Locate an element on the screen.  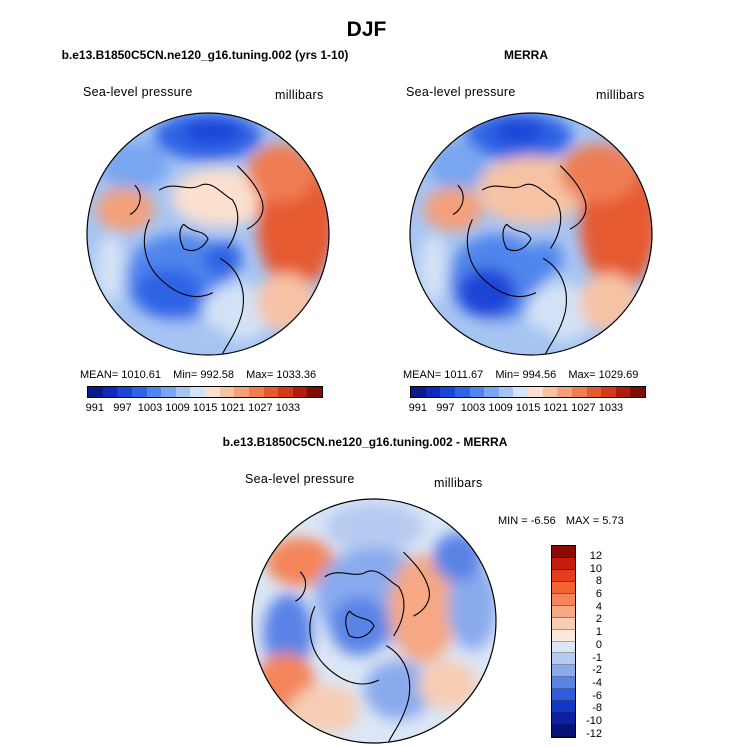
panel1-mean: MEAN= 1010.61 is located at coordinates (121, 375).